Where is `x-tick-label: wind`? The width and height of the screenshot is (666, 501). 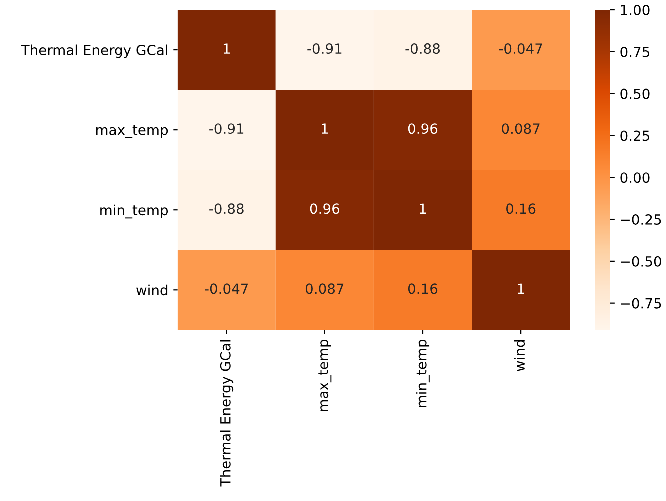 x-tick-label: wind is located at coordinates (520, 356).